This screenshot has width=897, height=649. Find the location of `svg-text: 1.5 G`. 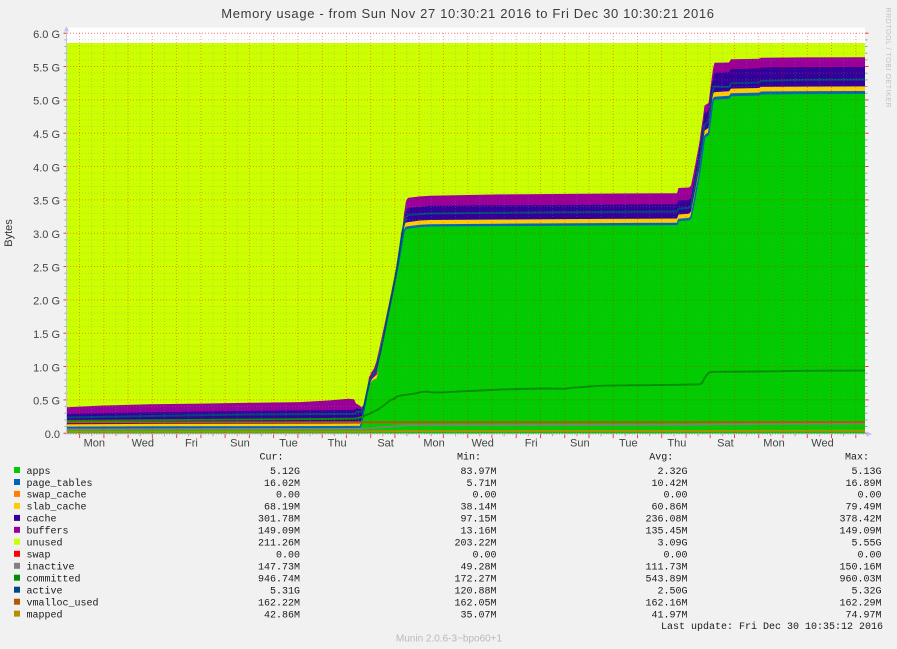

svg-text: 1.5 G is located at coordinates (46, 335).